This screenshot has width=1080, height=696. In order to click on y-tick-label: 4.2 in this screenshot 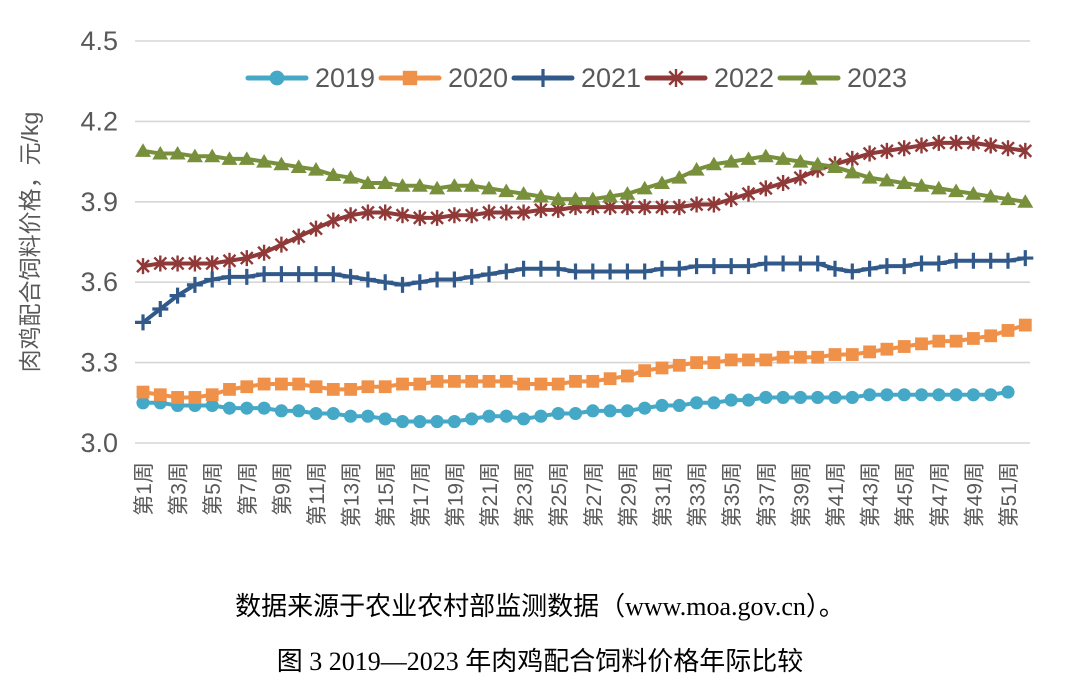, I will do `click(99, 121)`.